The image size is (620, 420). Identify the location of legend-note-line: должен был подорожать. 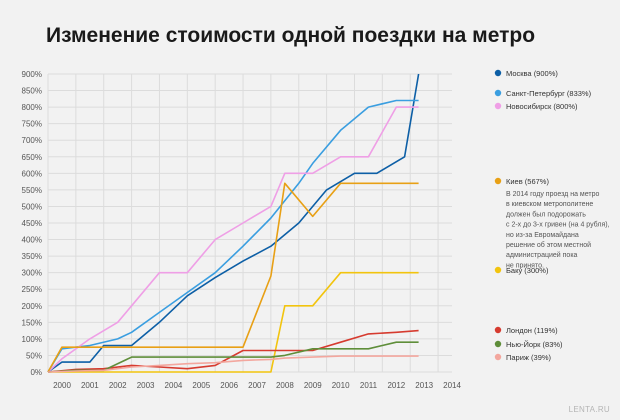
(546, 214).